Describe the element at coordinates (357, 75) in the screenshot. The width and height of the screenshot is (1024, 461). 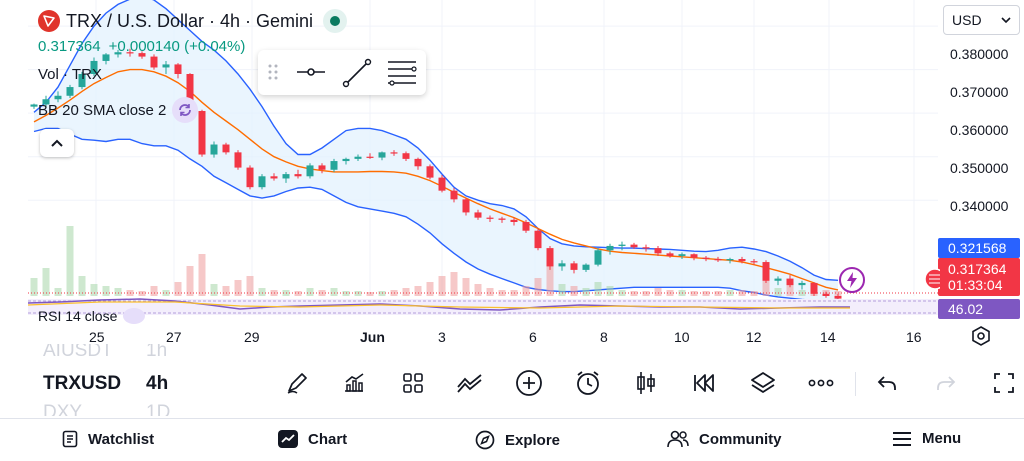
I see `trend-line-icon` at that location.